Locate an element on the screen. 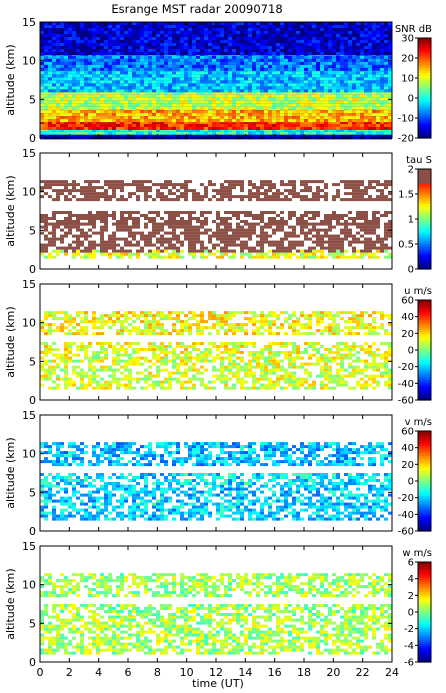 Image resolution: width=446 pixels, height=693 pixels. y-tick-label-v-0: 0 is located at coordinates (32, 531).